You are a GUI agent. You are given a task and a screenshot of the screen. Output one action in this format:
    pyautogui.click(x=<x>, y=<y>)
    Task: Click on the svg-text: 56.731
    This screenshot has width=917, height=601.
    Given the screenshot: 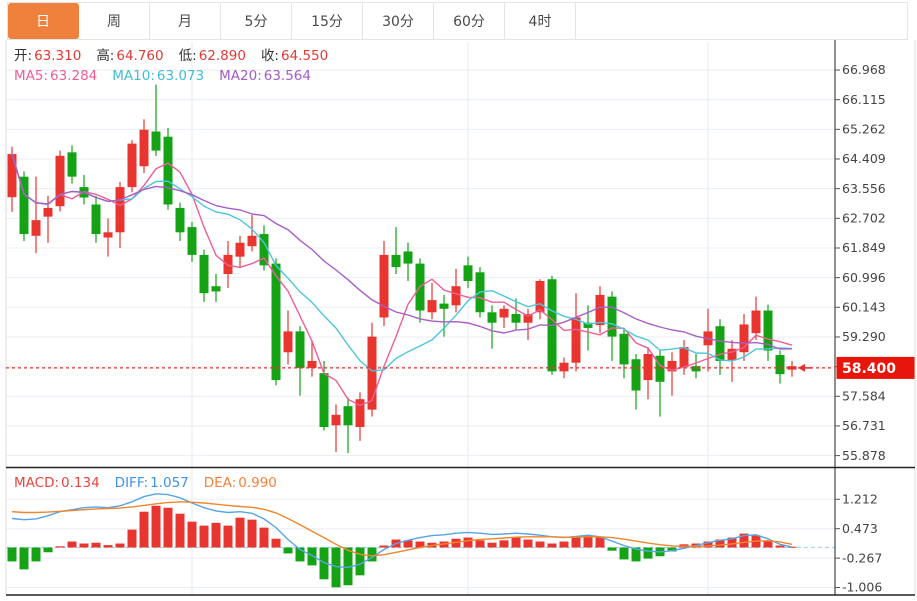 What is the action you would take?
    pyautogui.click(x=864, y=425)
    